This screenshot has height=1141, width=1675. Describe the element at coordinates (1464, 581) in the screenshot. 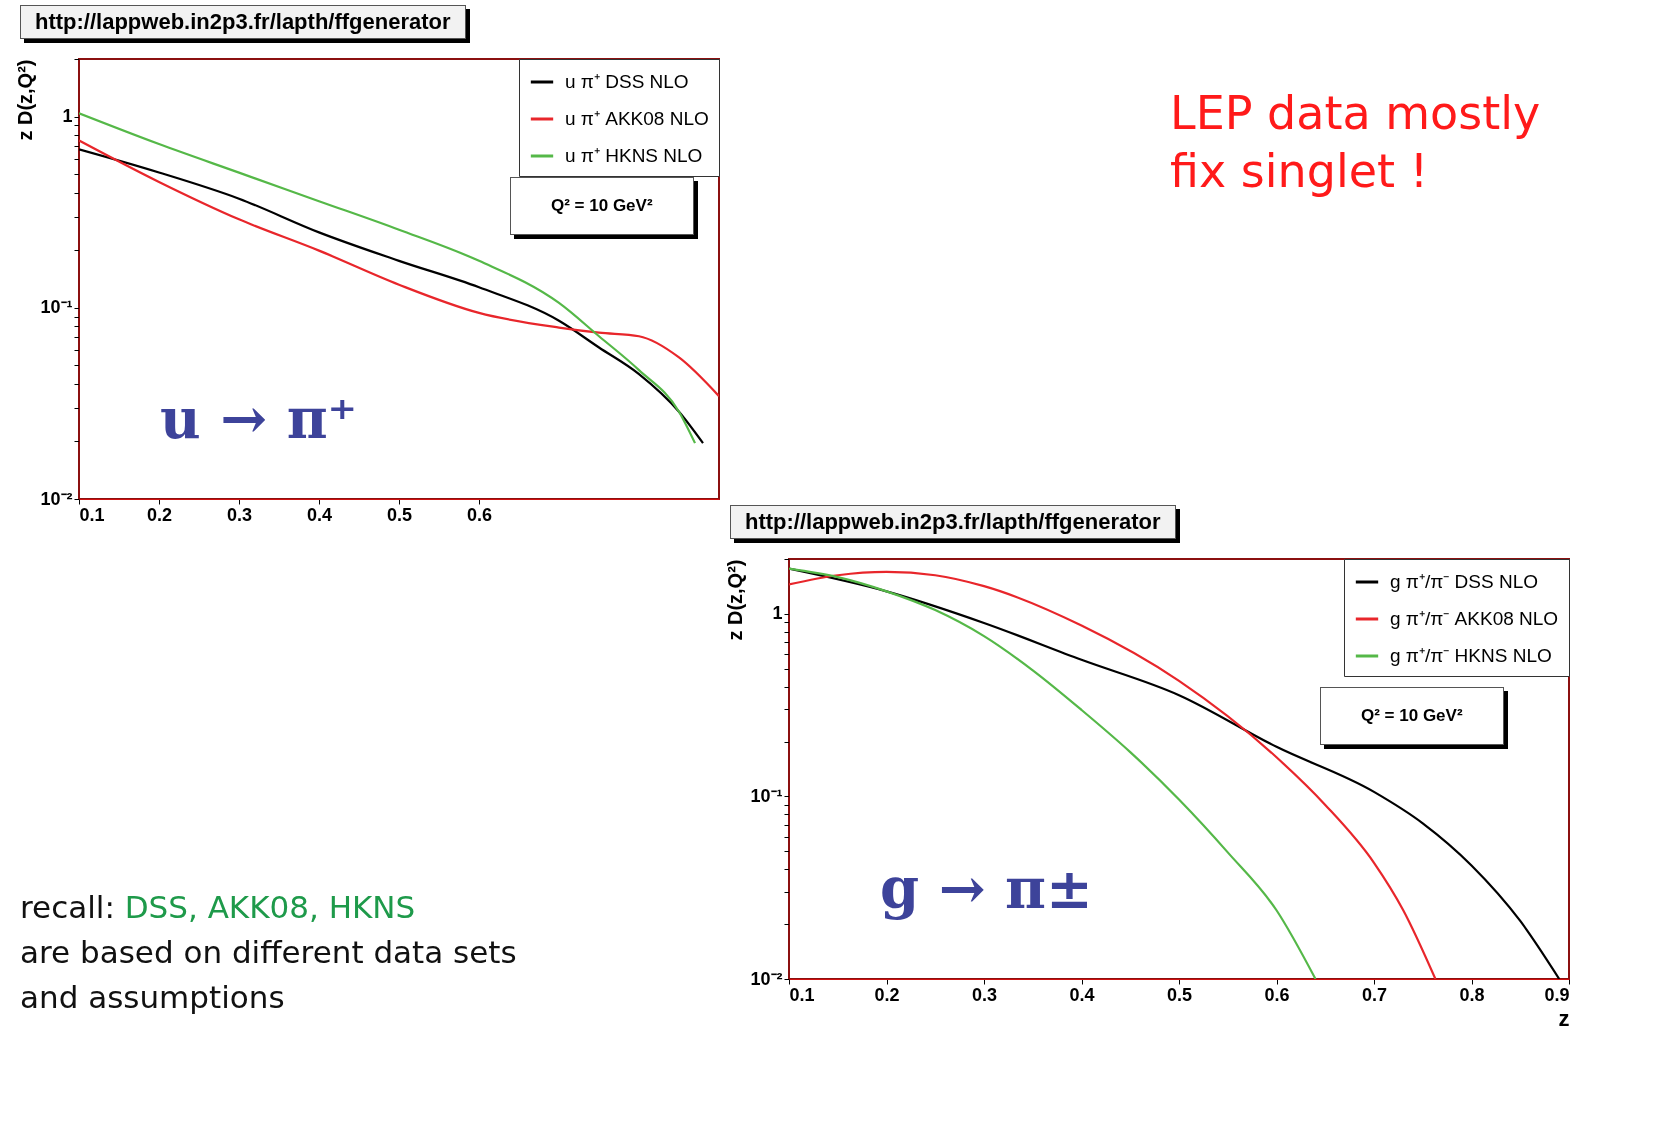

I see `legend-label: g π⁺/π⁻ DSS NLO` at that location.